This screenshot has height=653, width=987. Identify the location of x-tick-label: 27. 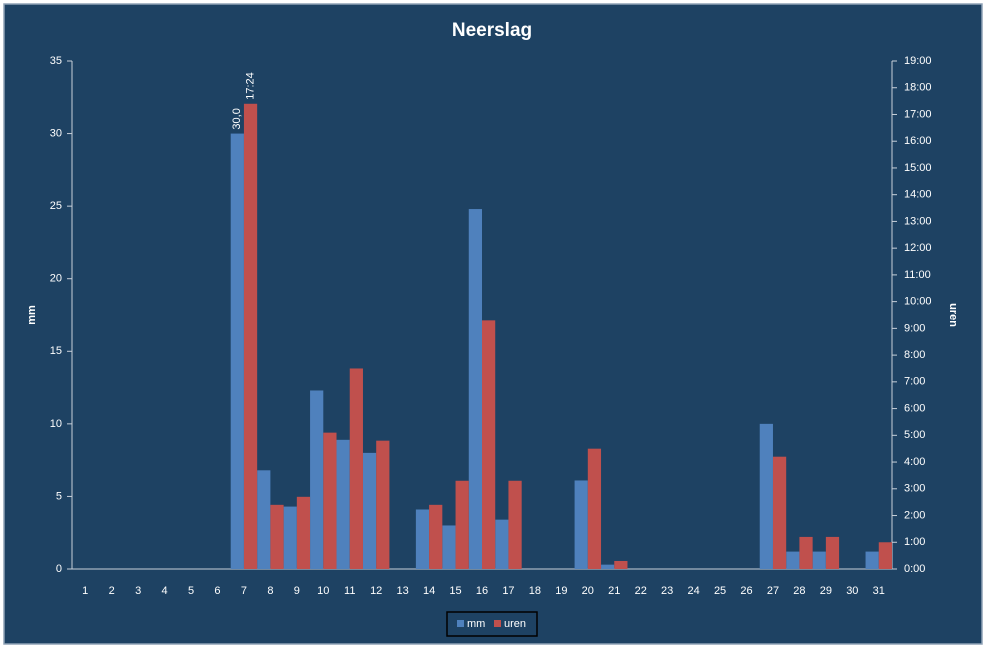
(773, 591).